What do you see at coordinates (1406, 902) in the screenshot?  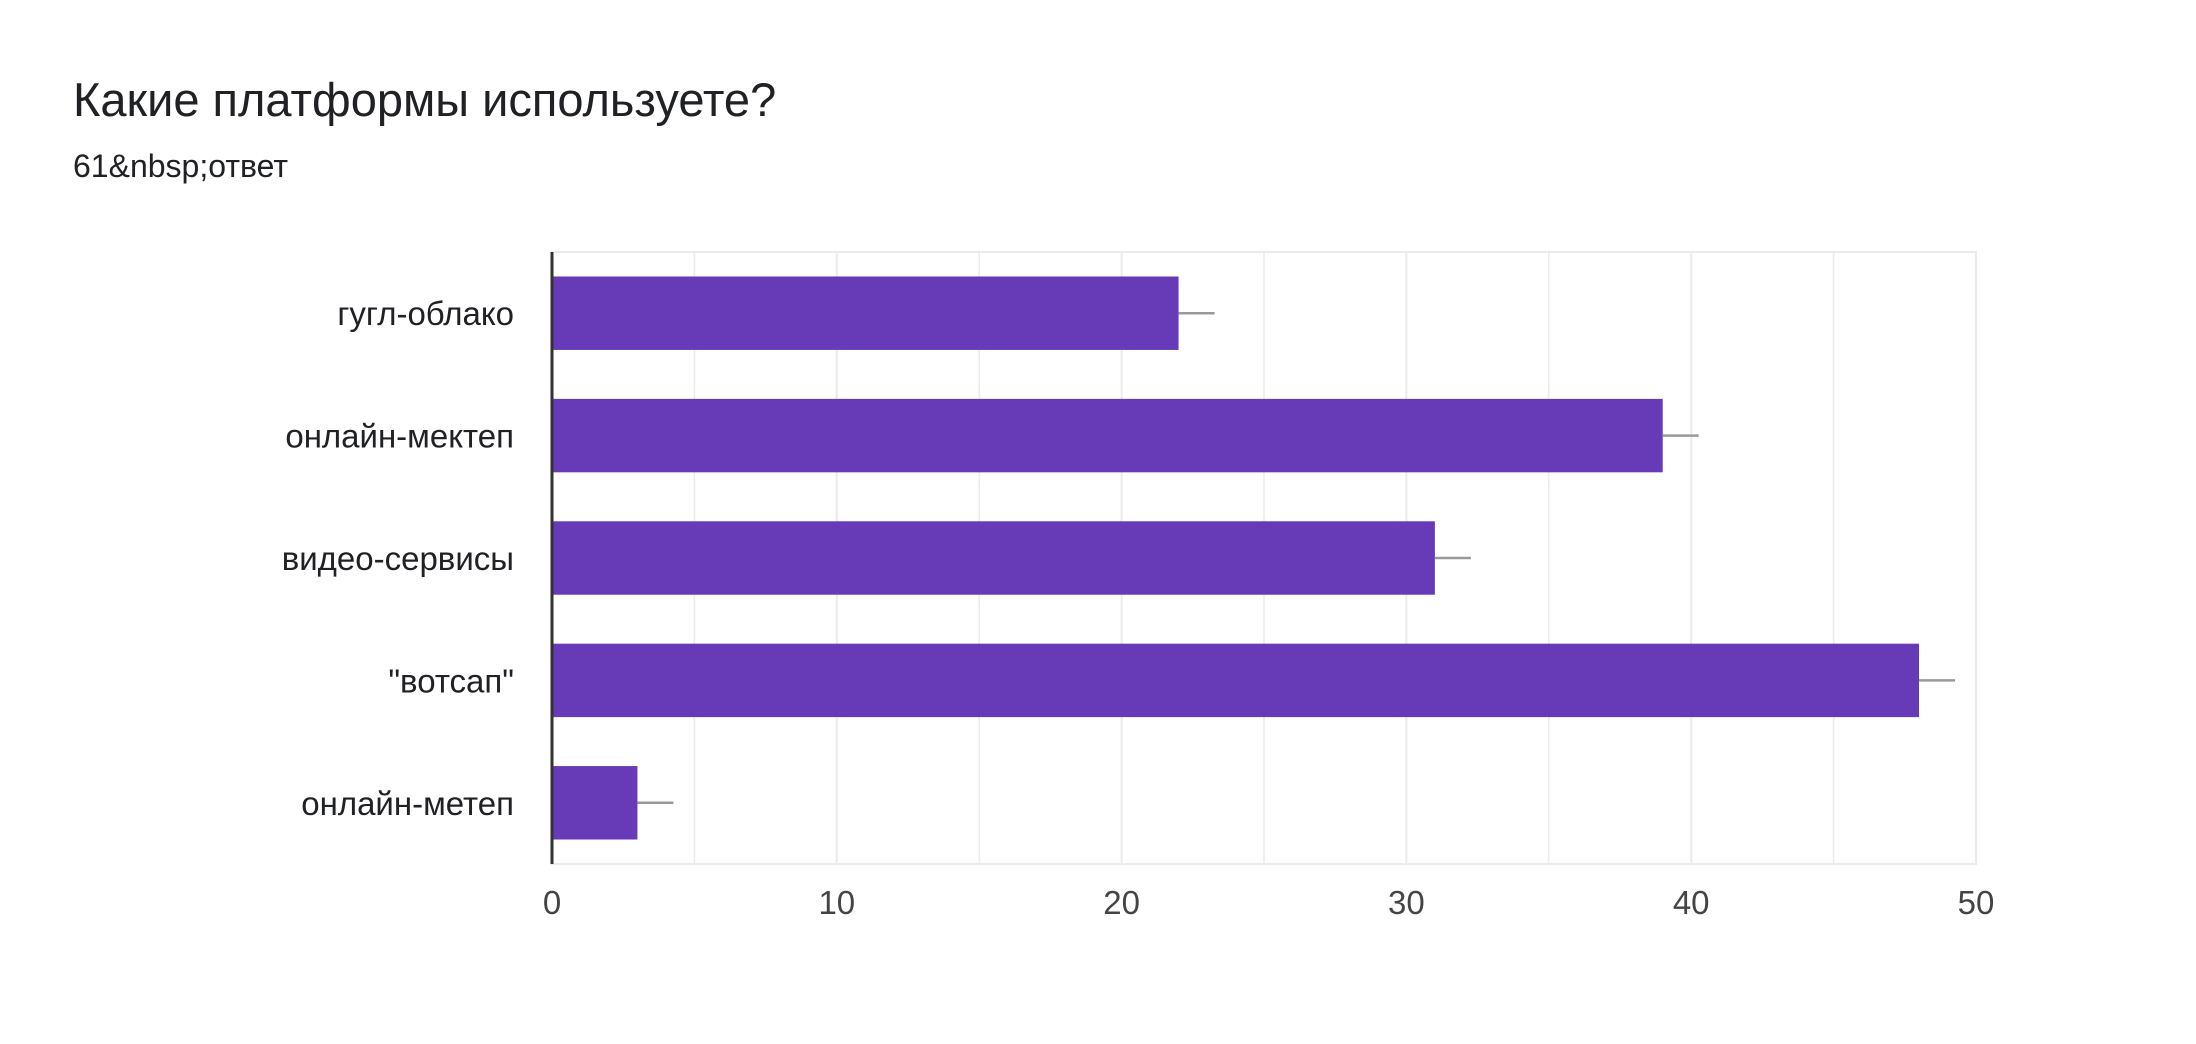 I see `x-tick-label: 30` at bounding box center [1406, 902].